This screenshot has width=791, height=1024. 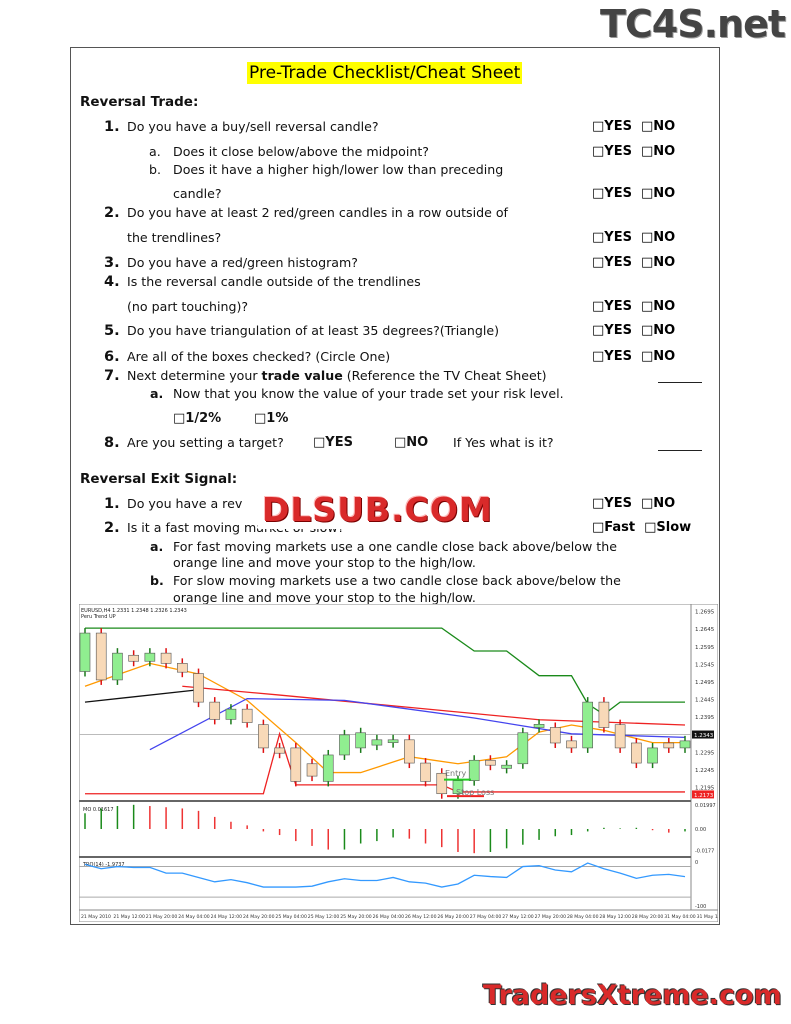 I want to click on mo-tick-label: -0.0177, so click(x=704, y=851).